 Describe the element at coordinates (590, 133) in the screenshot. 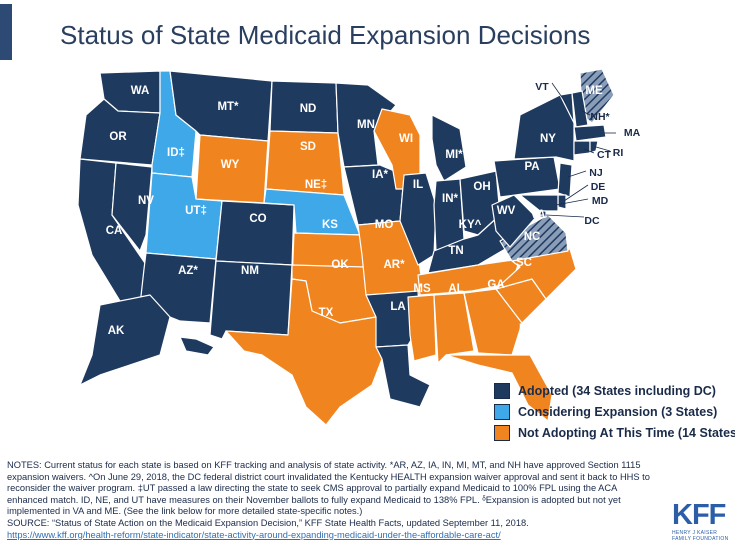

I see `state-ma` at that location.